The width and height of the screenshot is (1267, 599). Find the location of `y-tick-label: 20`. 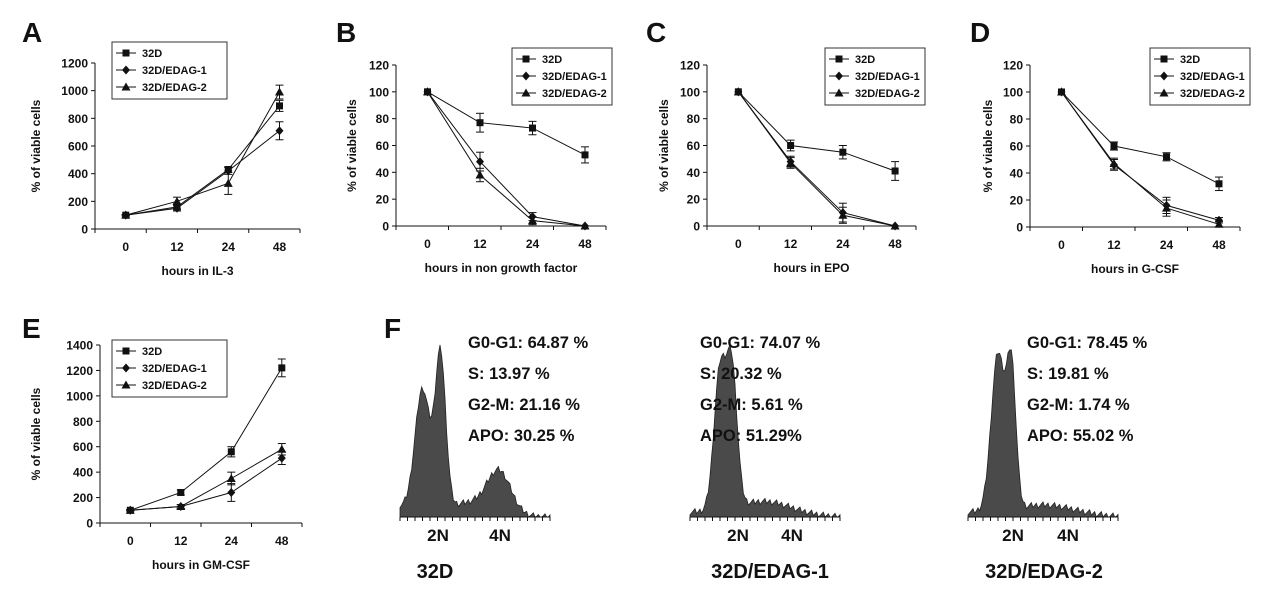

y-tick-label: 20 is located at coordinates (1017, 201).